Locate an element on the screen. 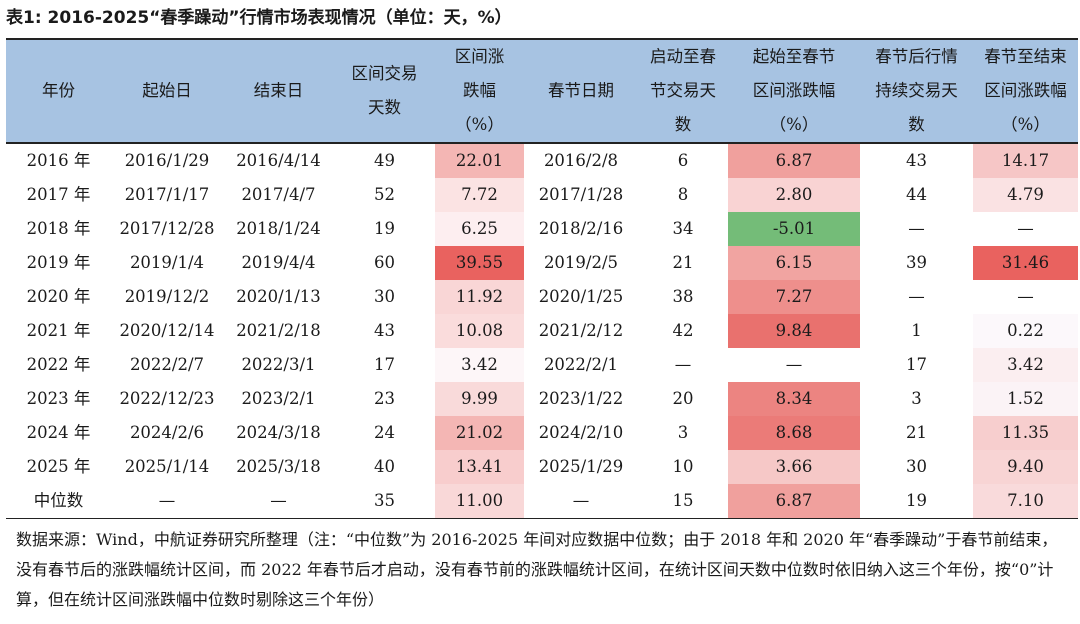  column-header-line: 节交易天 is located at coordinates (683, 90).